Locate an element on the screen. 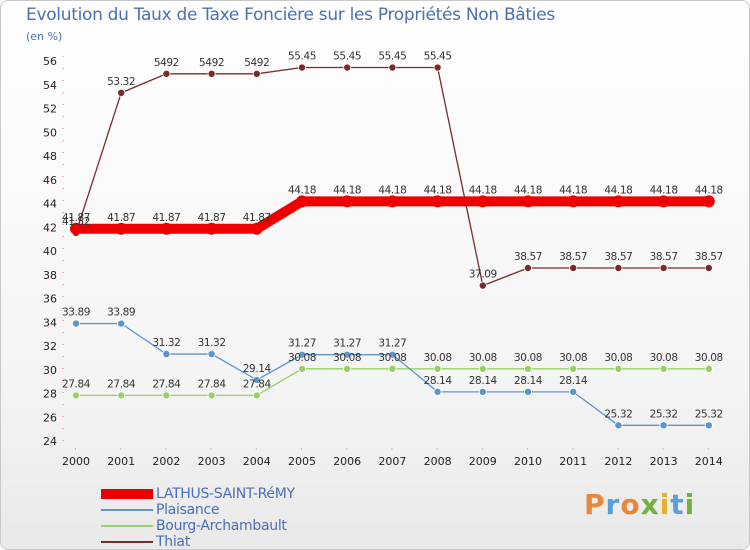  x-tick-label: 2000 is located at coordinates (76, 461).